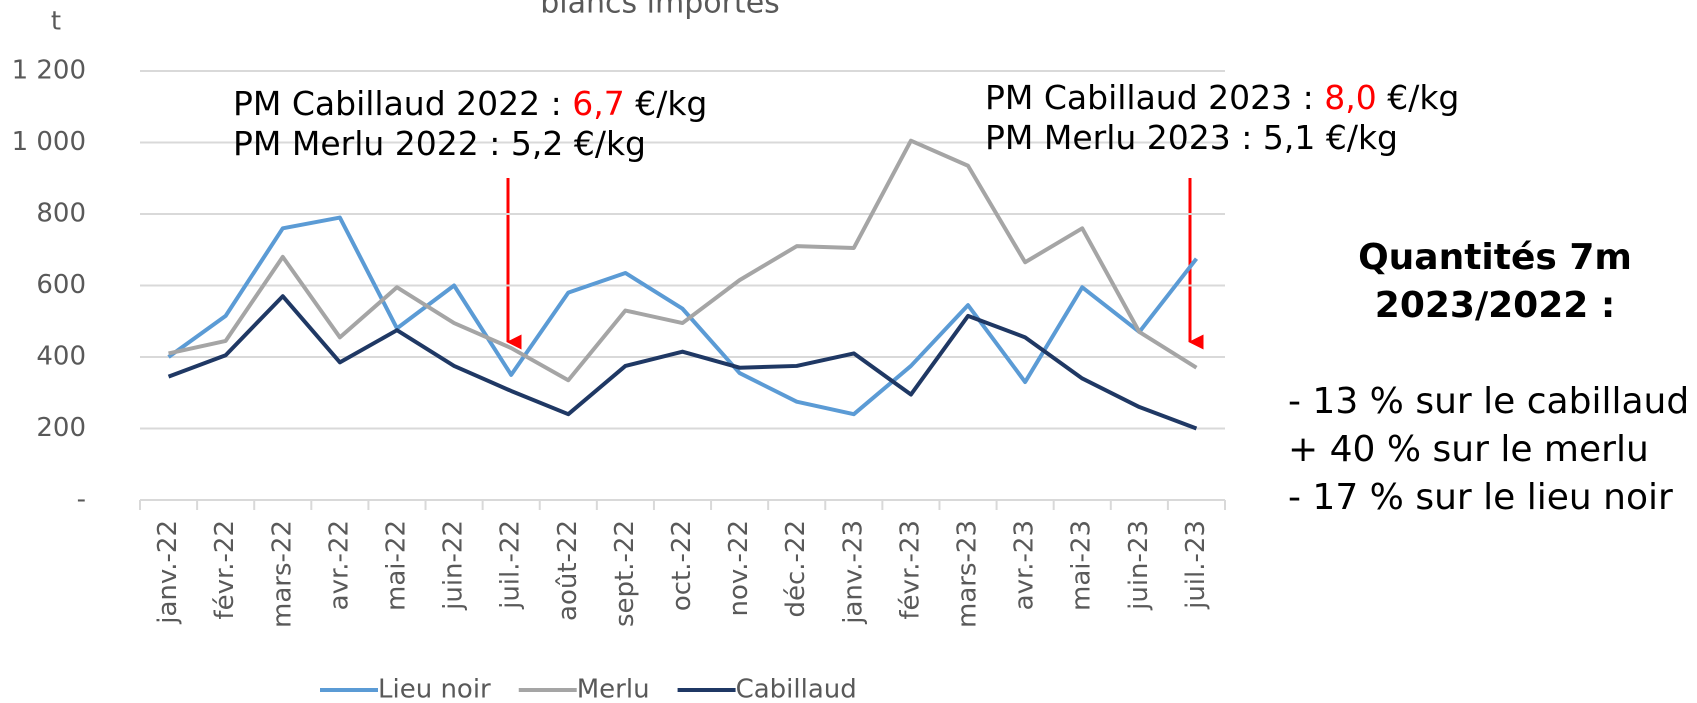 The width and height of the screenshot is (1697, 703). Describe the element at coordinates (282, 574) in the screenshot. I see `x-tick-label: mars-22` at that location.